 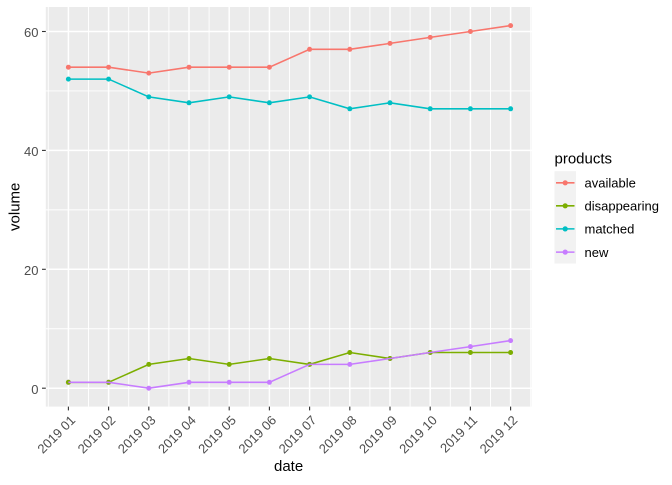 I want to click on svg-text: products, so click(x=584, y=159).